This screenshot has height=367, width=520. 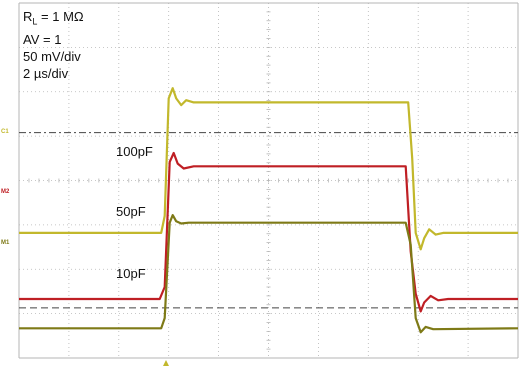 What do you see at coordinates (53, 18) in the screenshot?
I see `load-resistance-label: RL = 1 MΩ` at bounding box center [53, 18].